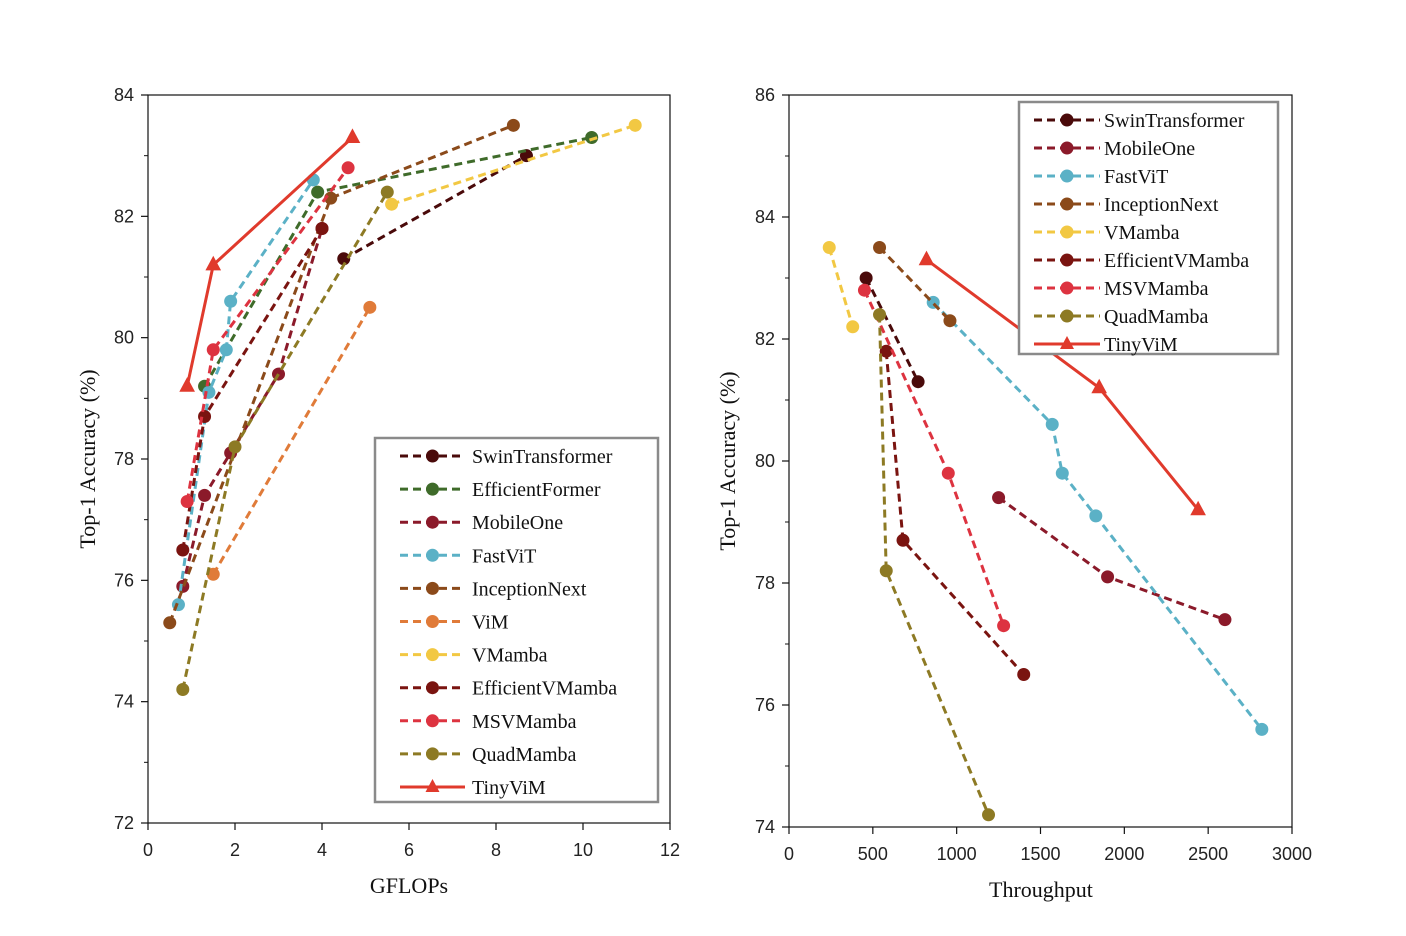  Describe the element at coordinates (529, 589) in the screenshot. I see `legend-label: InceptionNext` at that location.